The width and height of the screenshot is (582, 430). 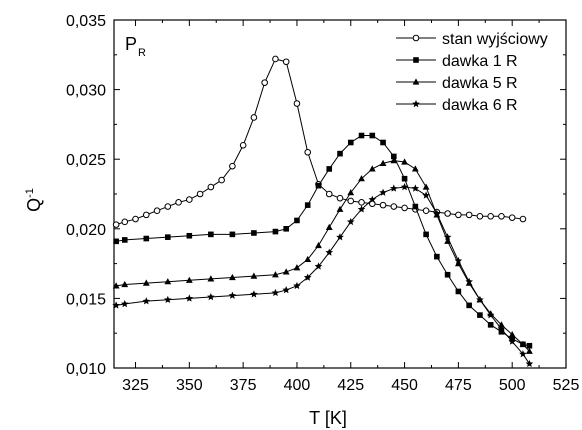 I want to click on x-tick-label: 350, so click(x=189, y=385).